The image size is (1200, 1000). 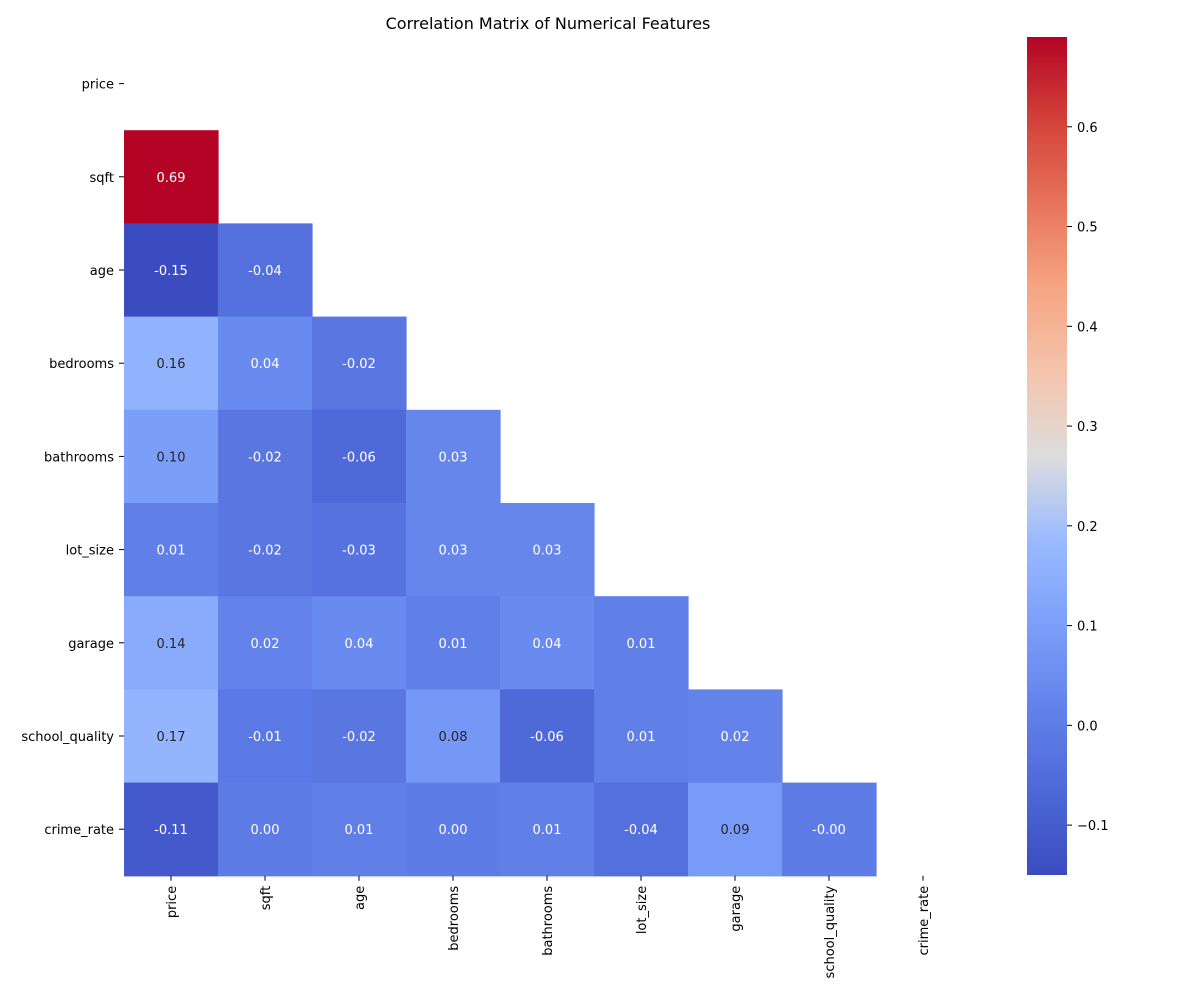 I want to click on cell-value-label-crime_rate-bathrooms: 0.01, so click(x=547, y=830).